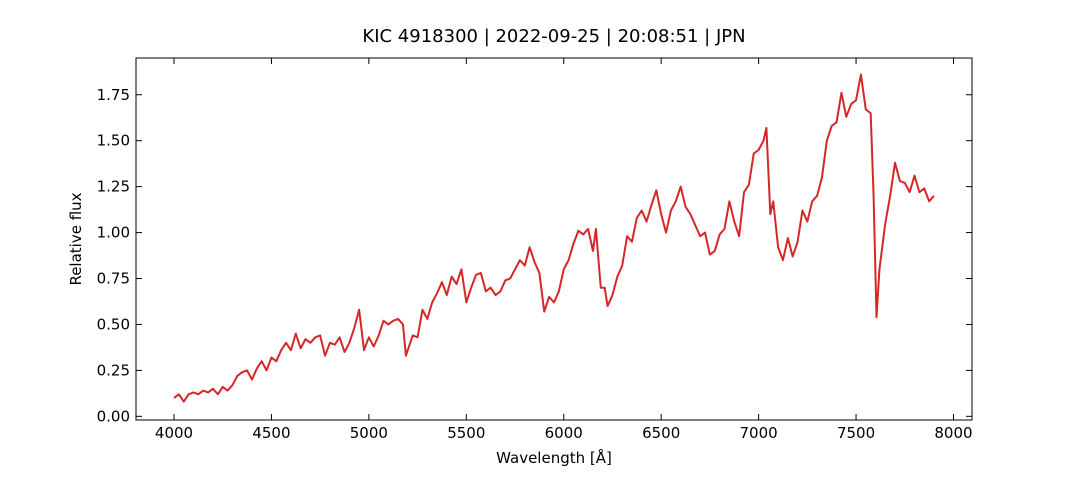 The image size is (1080, 480). What do you see at coordinates (661, 433) in the screenshot?
I see `x-tick-label: 6500` at bounding box center [661, 433].